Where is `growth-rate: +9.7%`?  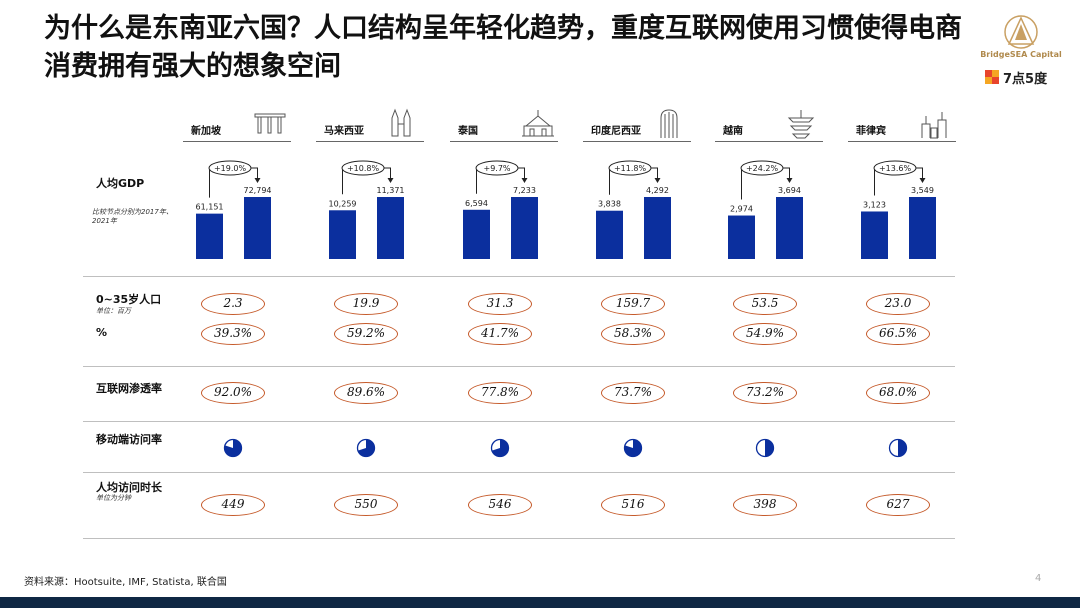
growth-rate: +9.7% is located at coordinates (496, 168).